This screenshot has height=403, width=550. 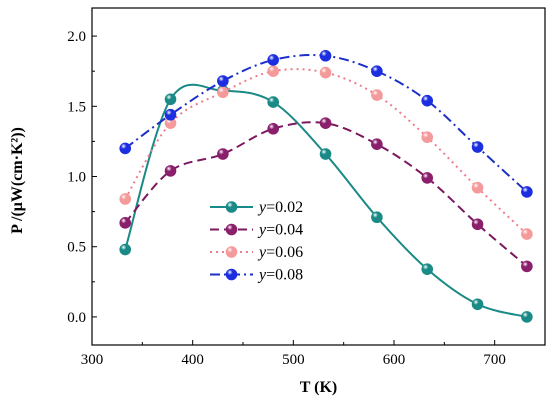 What do you see at coordinates (280, 252) in the screenshot?
I see `legend-label: y=0.06` at bounding box center [280, 252].